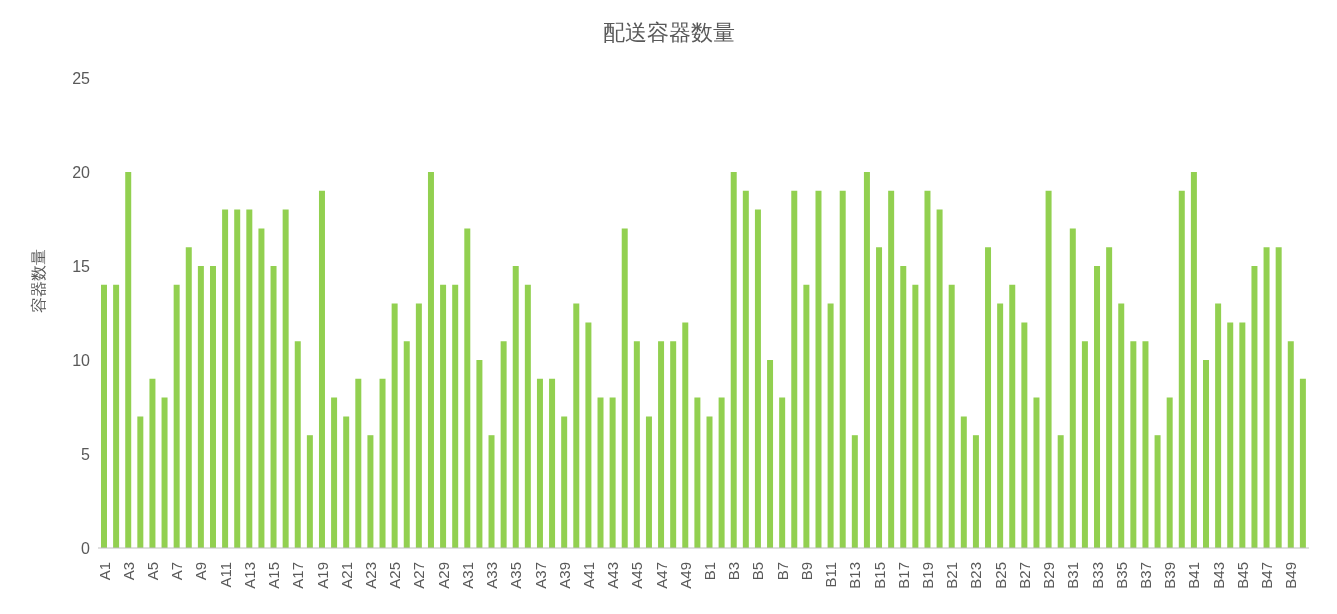  Describe the element at coordinates (1218, 575) in the screenshot. I see `x-tick-label: B43` at that location.